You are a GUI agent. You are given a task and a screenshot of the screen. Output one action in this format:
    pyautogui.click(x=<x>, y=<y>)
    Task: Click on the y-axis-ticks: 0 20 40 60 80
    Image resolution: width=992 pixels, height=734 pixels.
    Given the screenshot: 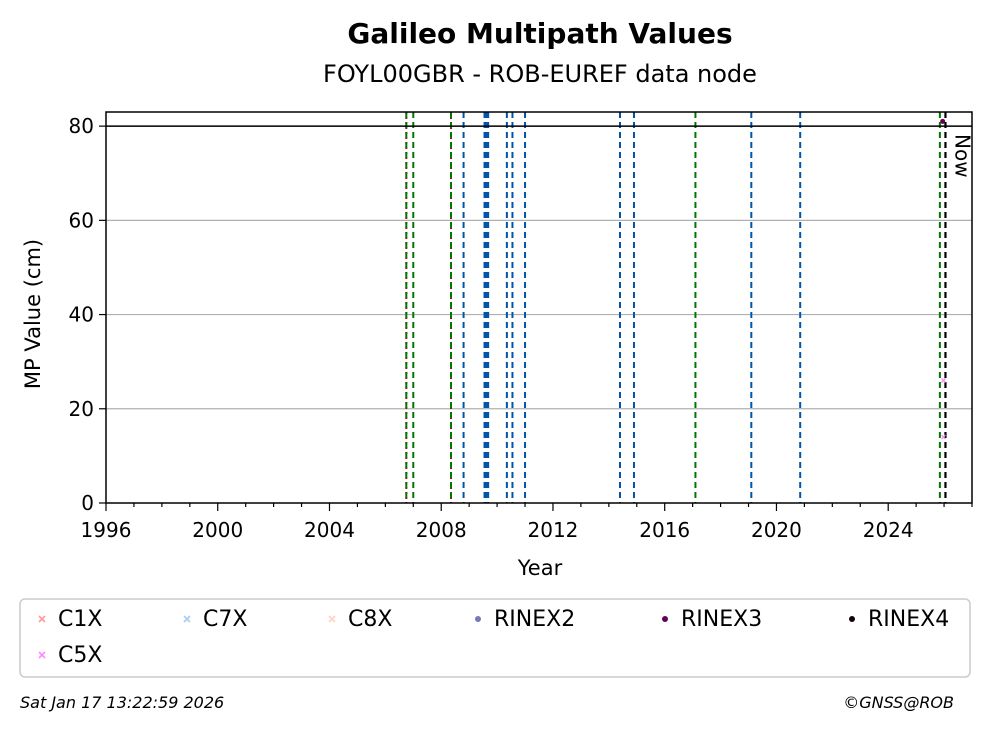 What is the action you would take?
    pyautogui.click(x=87, y=314)
    